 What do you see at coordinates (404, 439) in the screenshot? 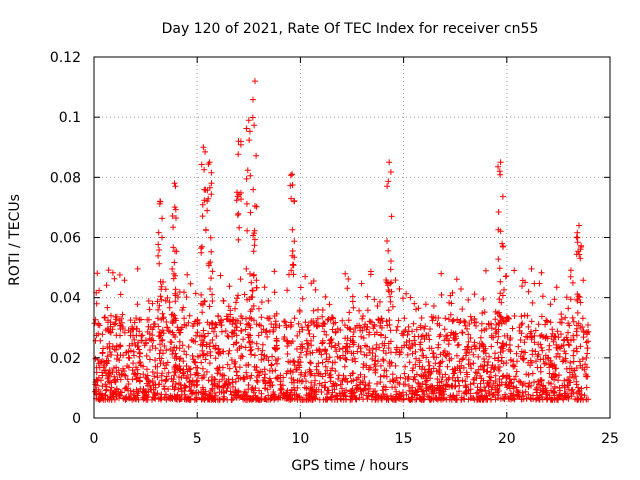
I see `x-tick-label: 15` at bounding box center [404, 439].